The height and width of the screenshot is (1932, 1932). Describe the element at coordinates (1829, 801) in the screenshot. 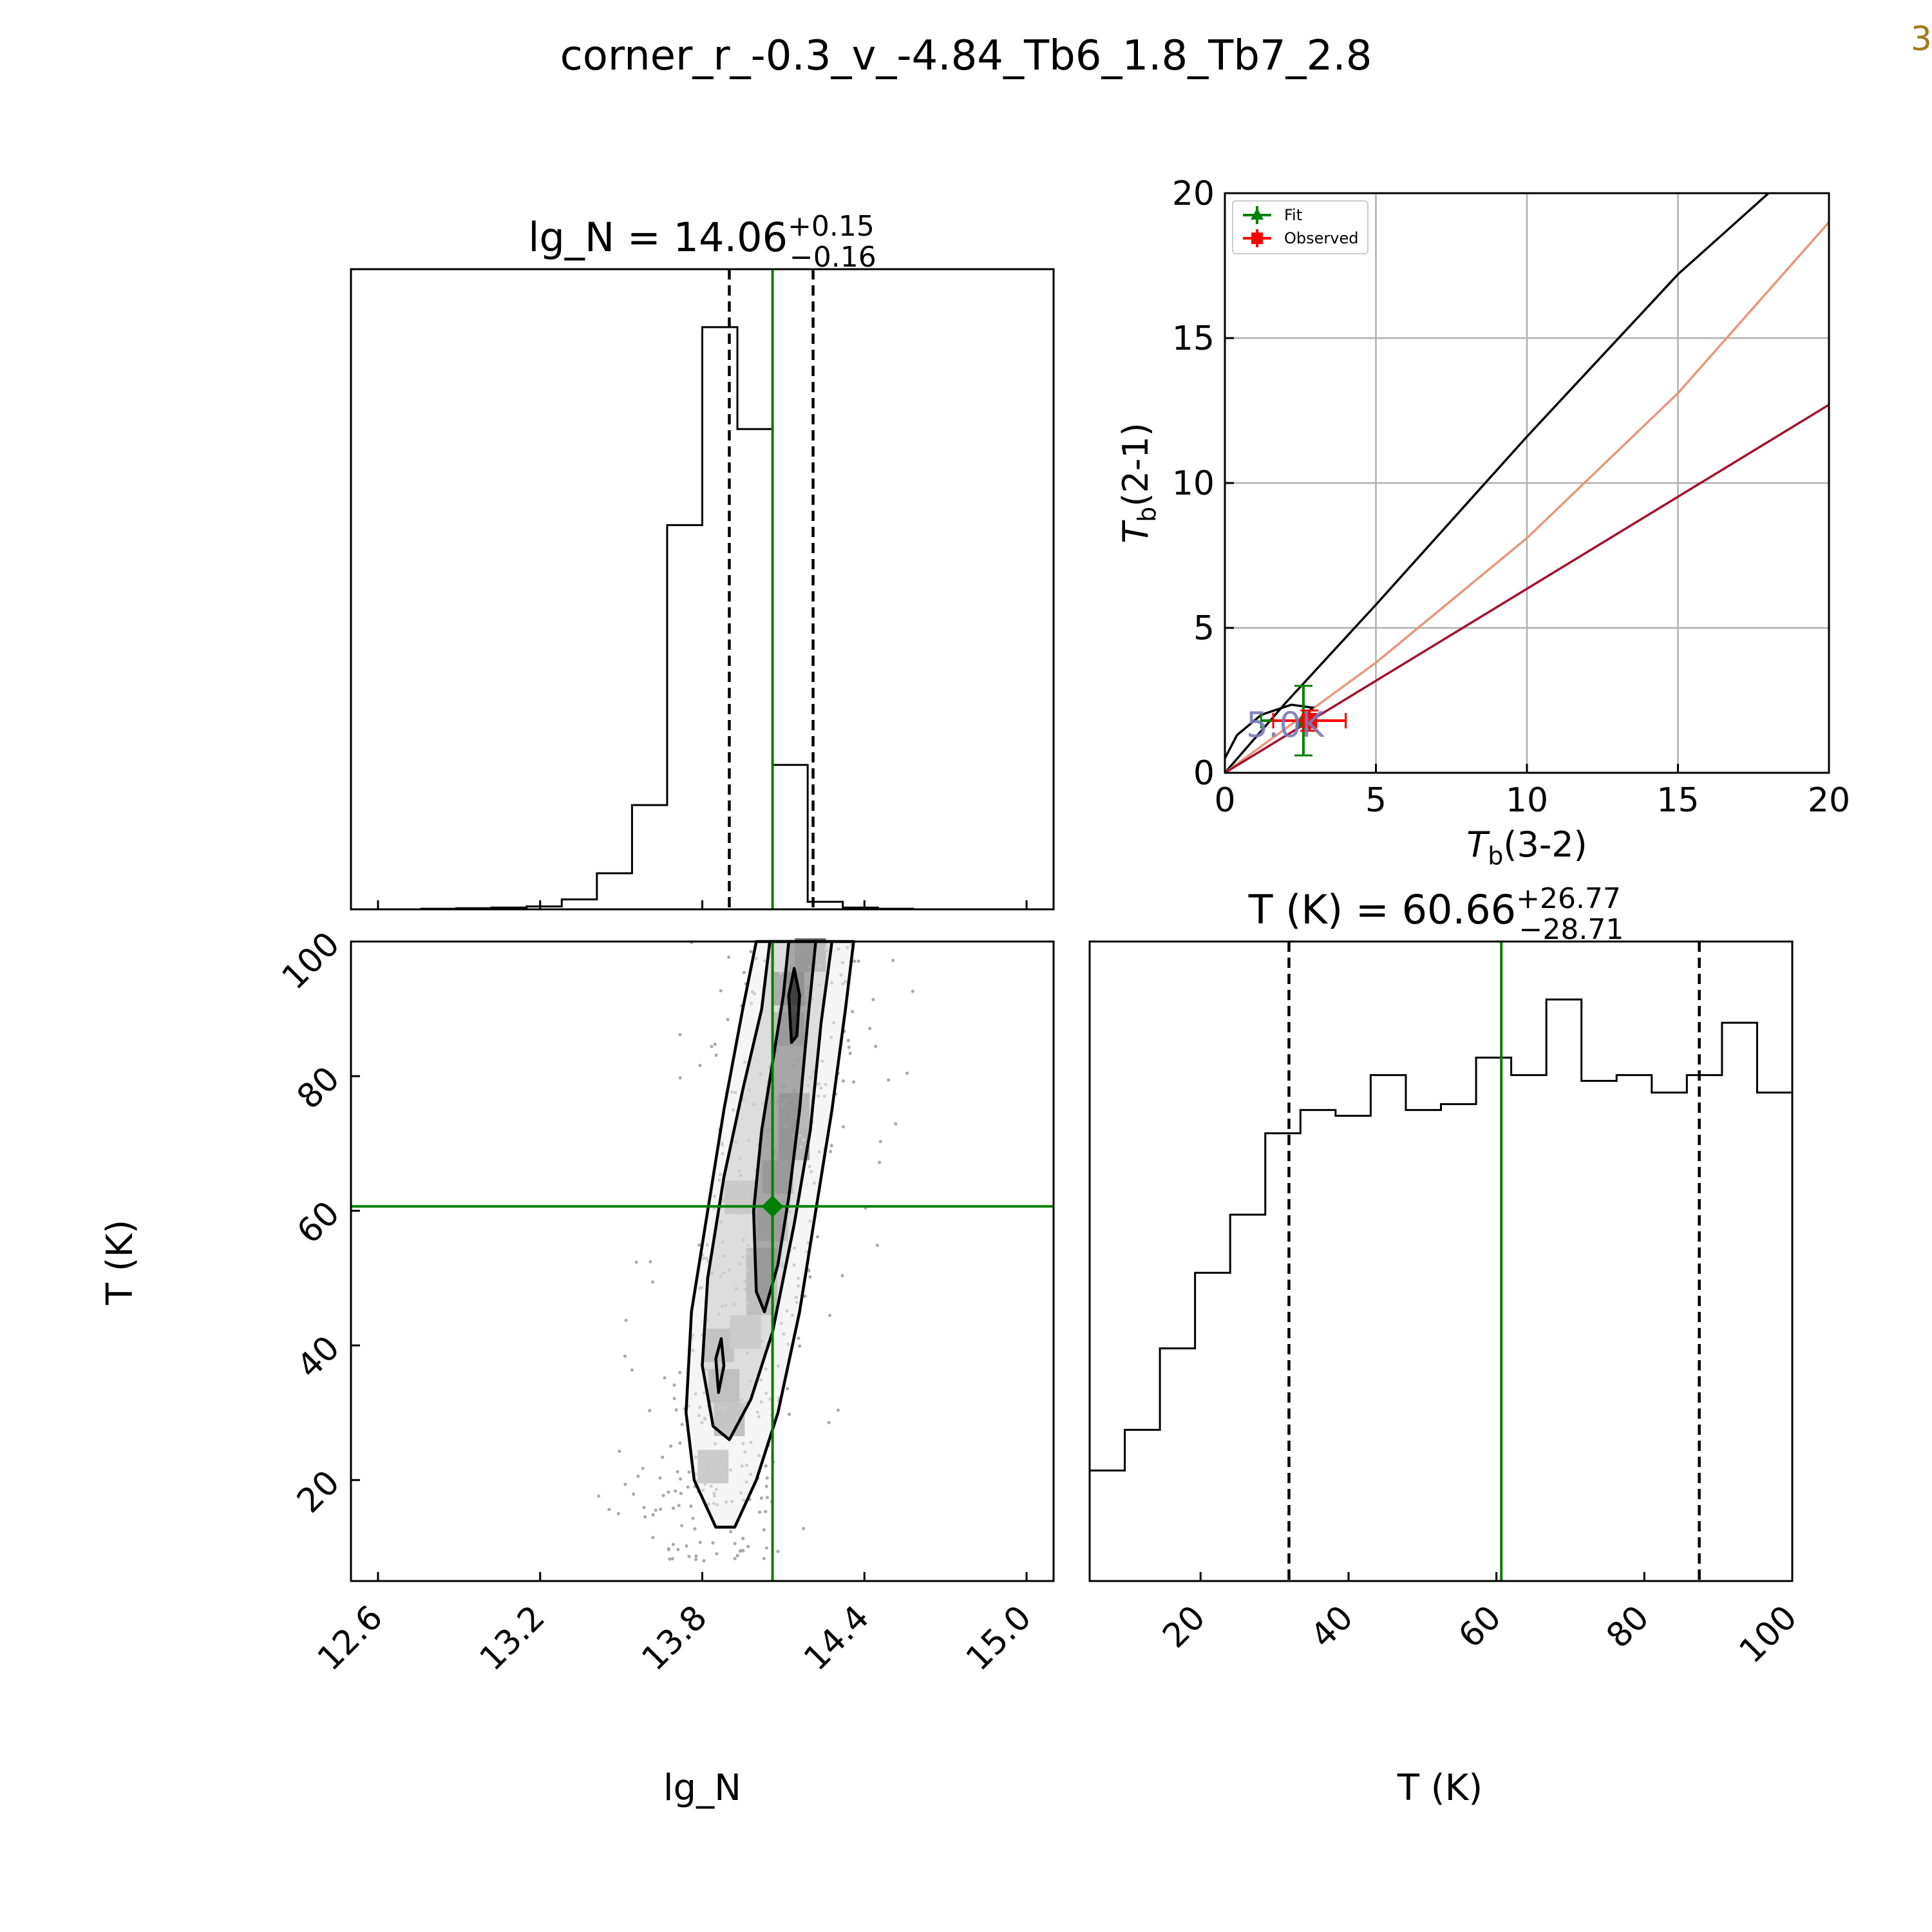

I see `ratio-x-tick-label: 20` at that location.